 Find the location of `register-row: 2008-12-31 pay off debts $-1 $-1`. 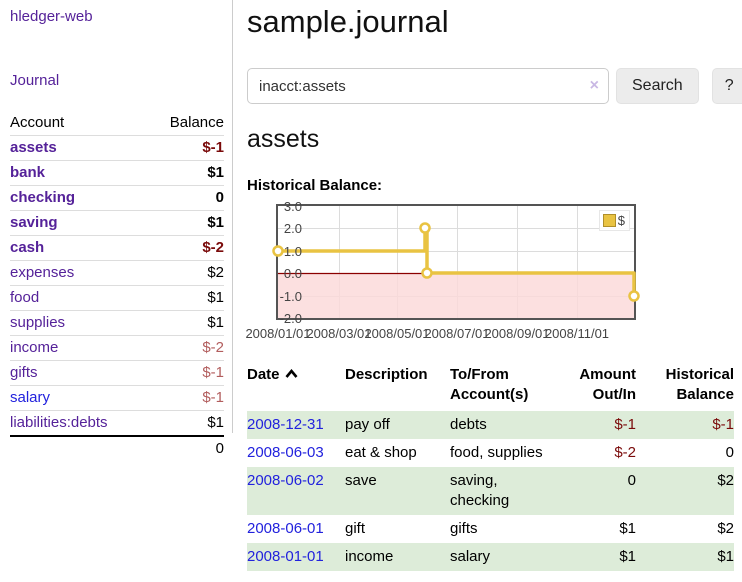

register-row: 2008-12-31 pay off debts $-1 $-1 is located at coordinates (490, 425).